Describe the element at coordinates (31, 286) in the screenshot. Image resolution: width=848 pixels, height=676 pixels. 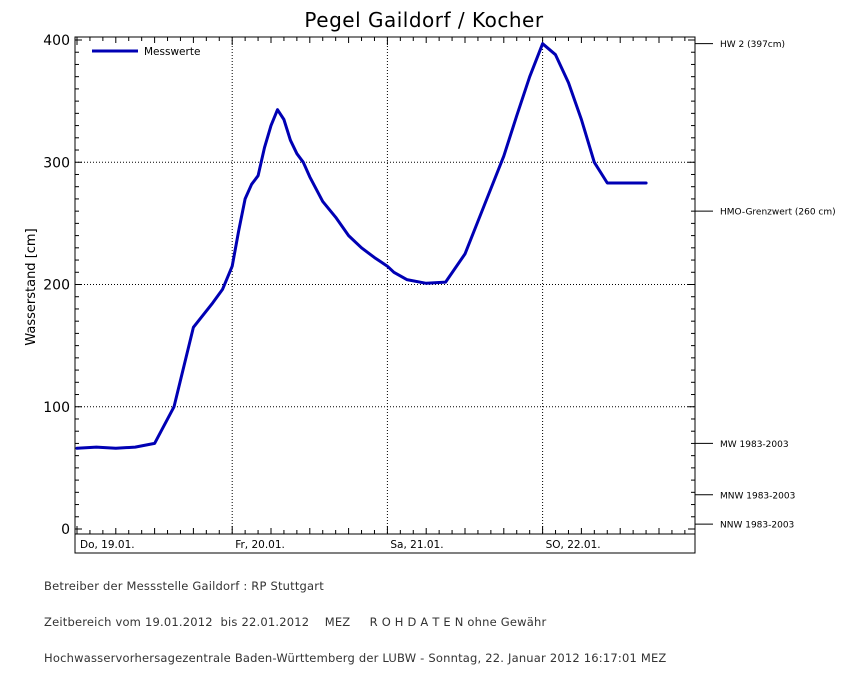
I see `y-axis-label: Wasserstand [cm]` at that location.